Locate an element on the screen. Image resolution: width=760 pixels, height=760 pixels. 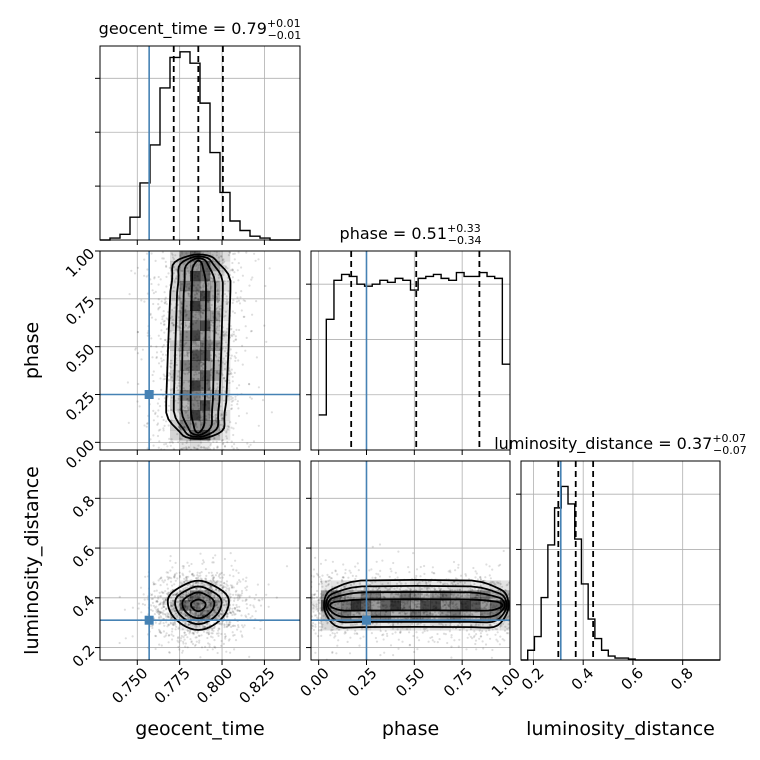
y-tick-label-phase-1: 0.25 is located at coordinates (80, 406).